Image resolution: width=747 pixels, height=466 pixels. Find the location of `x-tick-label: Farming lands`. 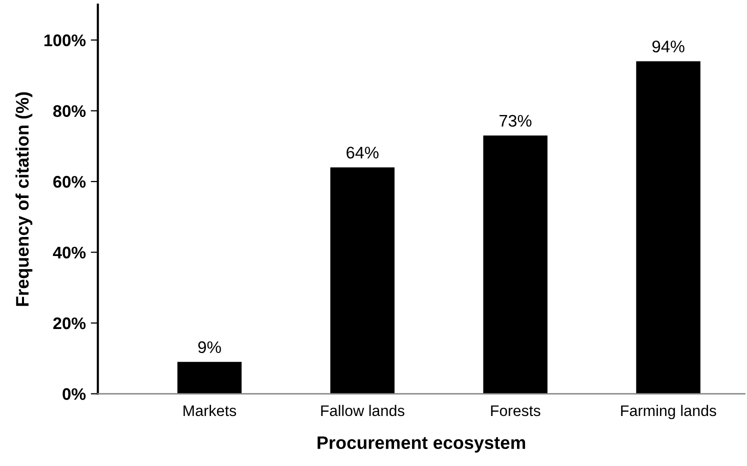

x-tick-label: Farming lands is located at coordinates (668, 412).